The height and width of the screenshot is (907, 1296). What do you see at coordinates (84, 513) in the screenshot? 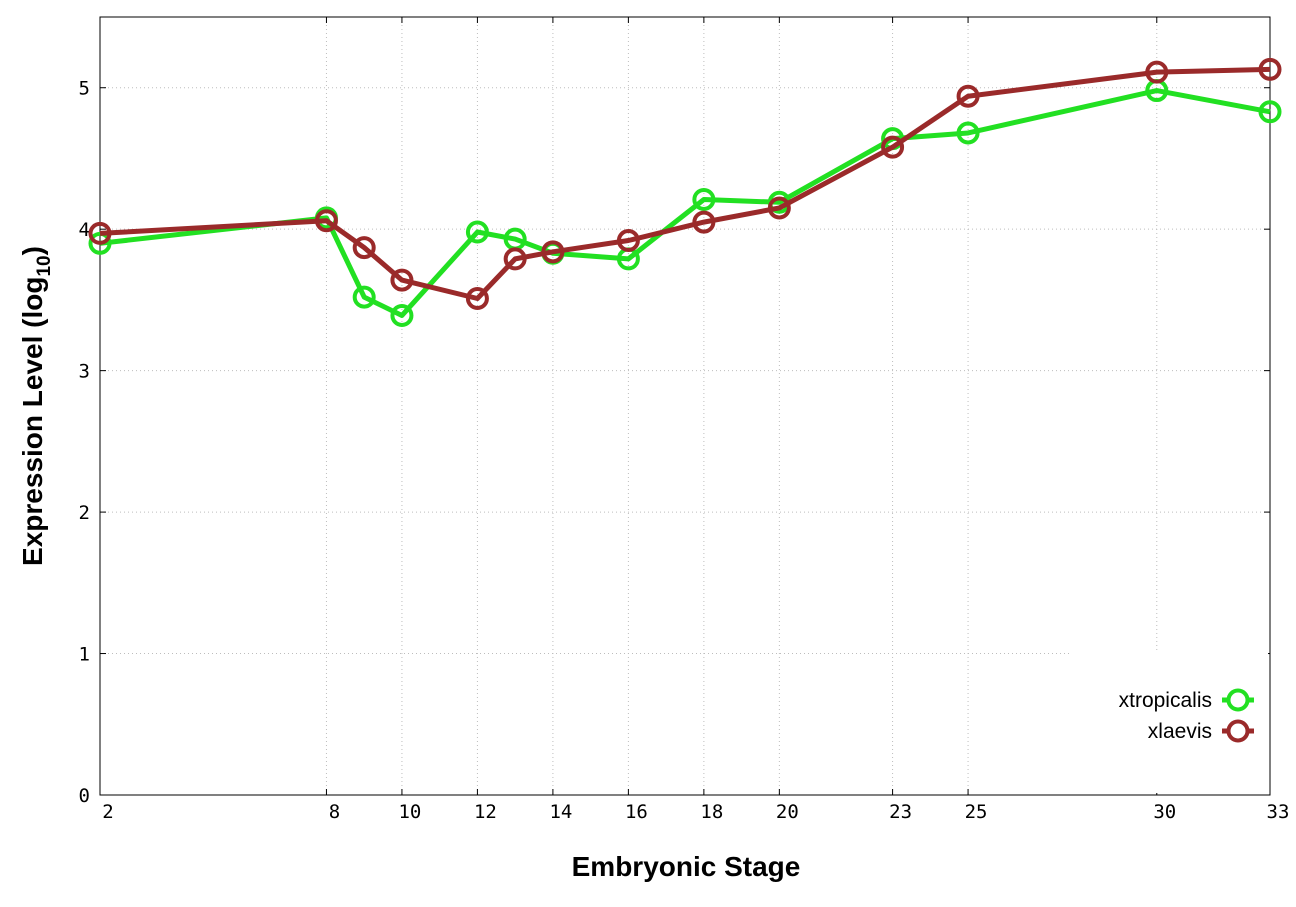
I see `y-tick-label: 2` at bounding box center [84, 513].